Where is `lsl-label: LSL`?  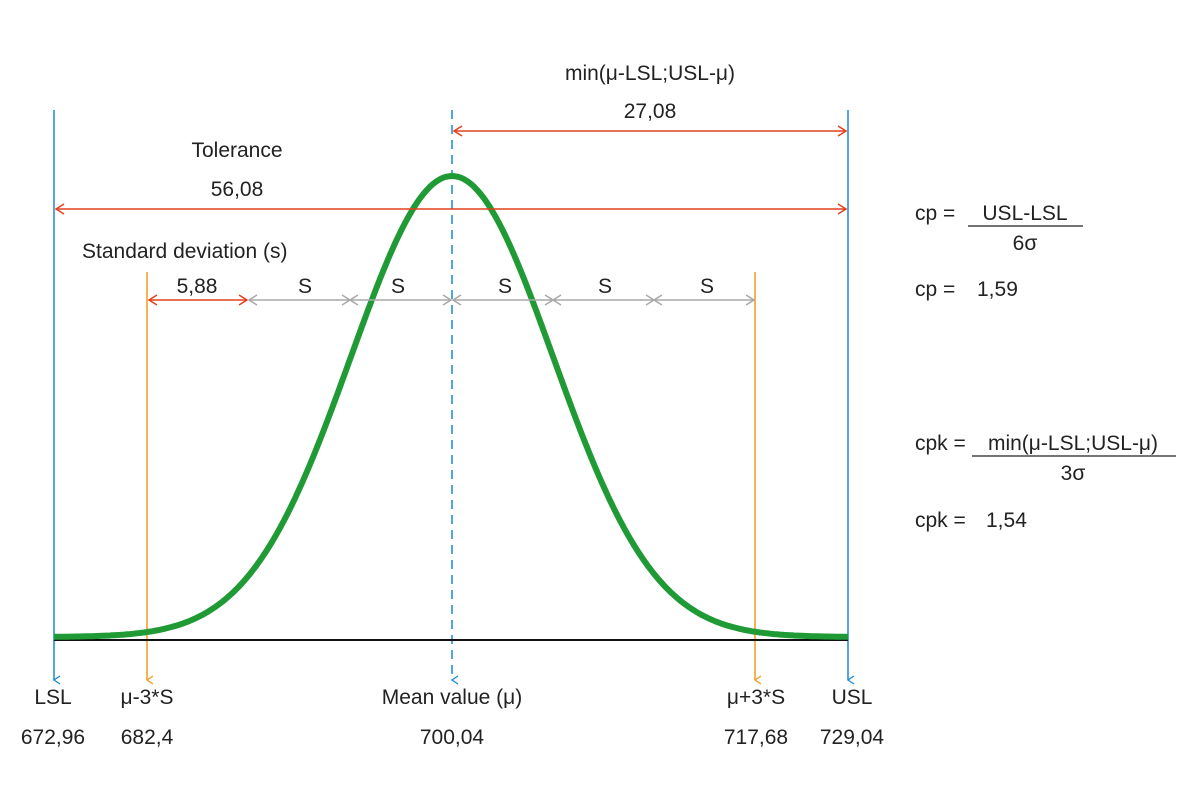
lsl-label: LSL is located at coordinates (52, 697).